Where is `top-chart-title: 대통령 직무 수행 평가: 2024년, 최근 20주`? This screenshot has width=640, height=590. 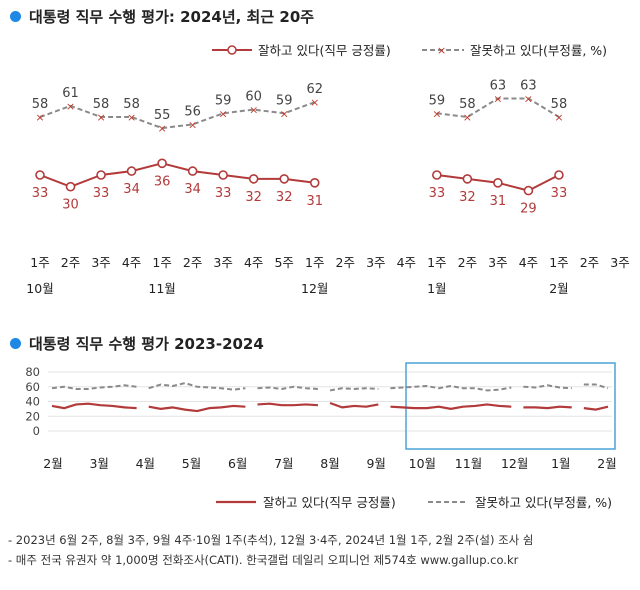 top-chart-title: 대통령 직무 수행 평가: 2024년, 최근 20주 is located at coordinates (162, 16).